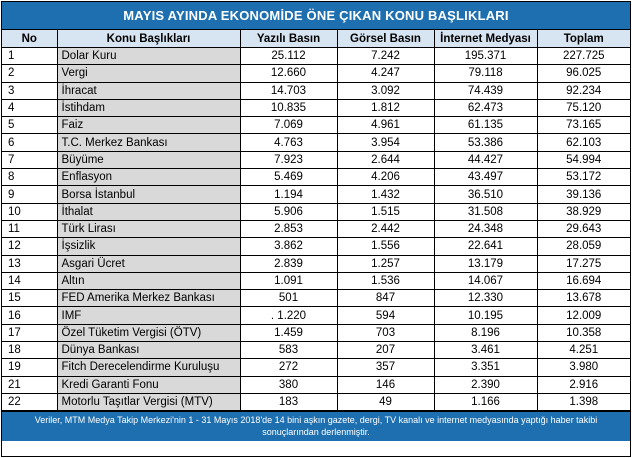 This screenshot has width=632, height=458. What do you see at coordinates (385, 39) in the screenshot?
I see `column-header-visual: Görsel Basın` at bounding box center [385, 39].